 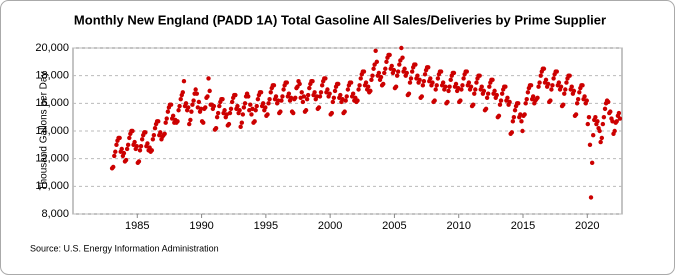 What do you see at coordinates (52, 48) in the screenshot?
I see `y-tick-label: 20,000` at bounding box center [52, 48].